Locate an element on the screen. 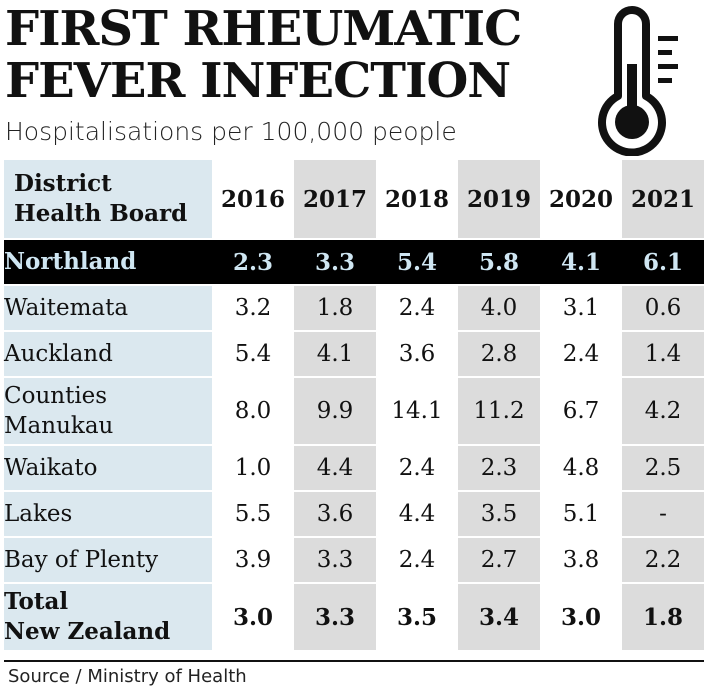 The image size is (709, 693). table-cell: 2.7 is located at coordinates (499, 560).